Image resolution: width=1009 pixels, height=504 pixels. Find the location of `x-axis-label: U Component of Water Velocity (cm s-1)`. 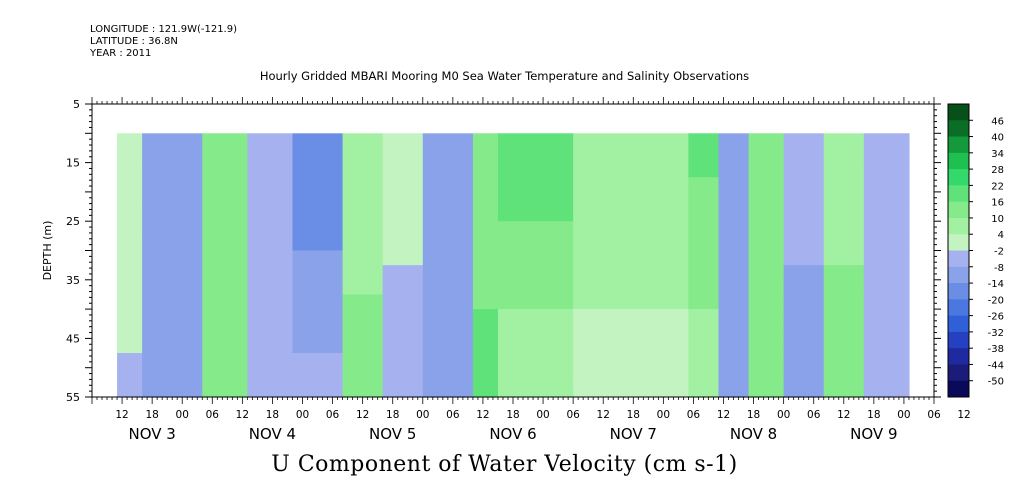

x-axis-label: U Component of Water Velocity (cm s-1) is located at coordinates (504, 464).